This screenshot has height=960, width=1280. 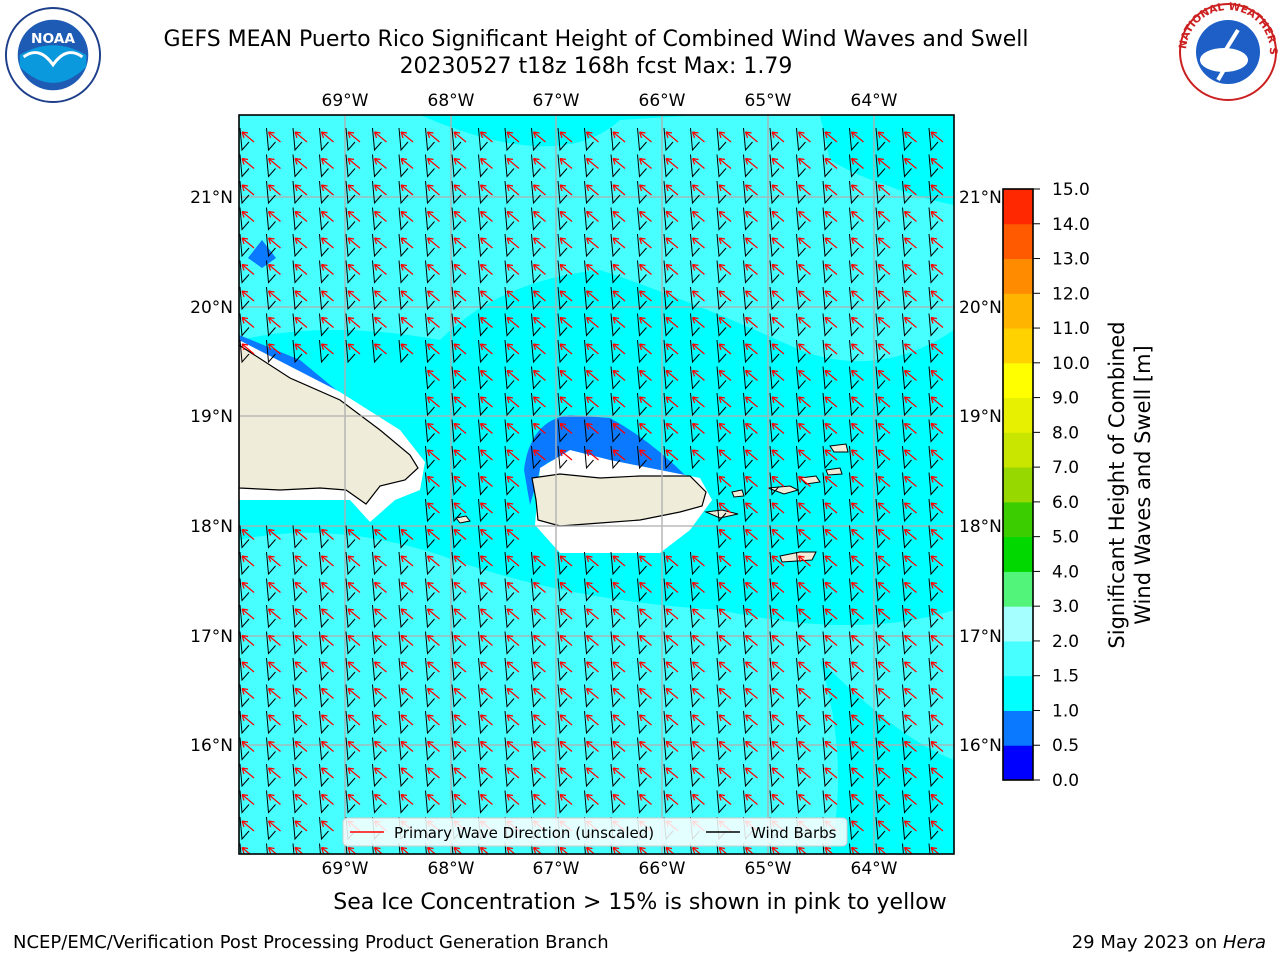 What do you see at coordinates (211, 472) in the screenshot?
I see `latitude-labels-left: 21°N 20°N 19°N 18°N 17°N 16°N` at bounding box center [211, 472].